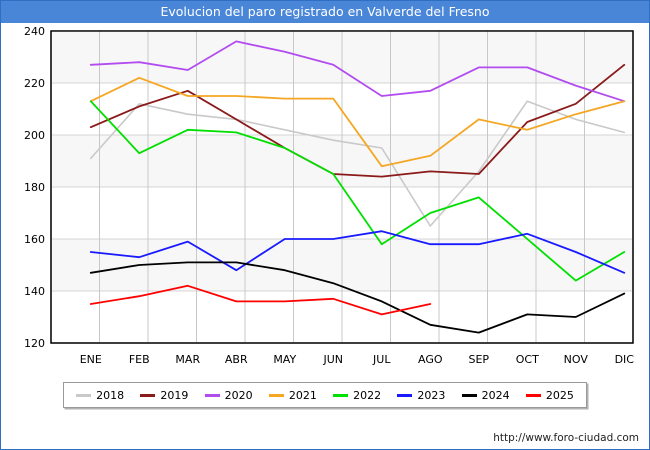 This screenshot has width=650, height=450. Describe the element at coordinates (431, 395) in the screenshot. I see `legend-label: 2023` at that location.